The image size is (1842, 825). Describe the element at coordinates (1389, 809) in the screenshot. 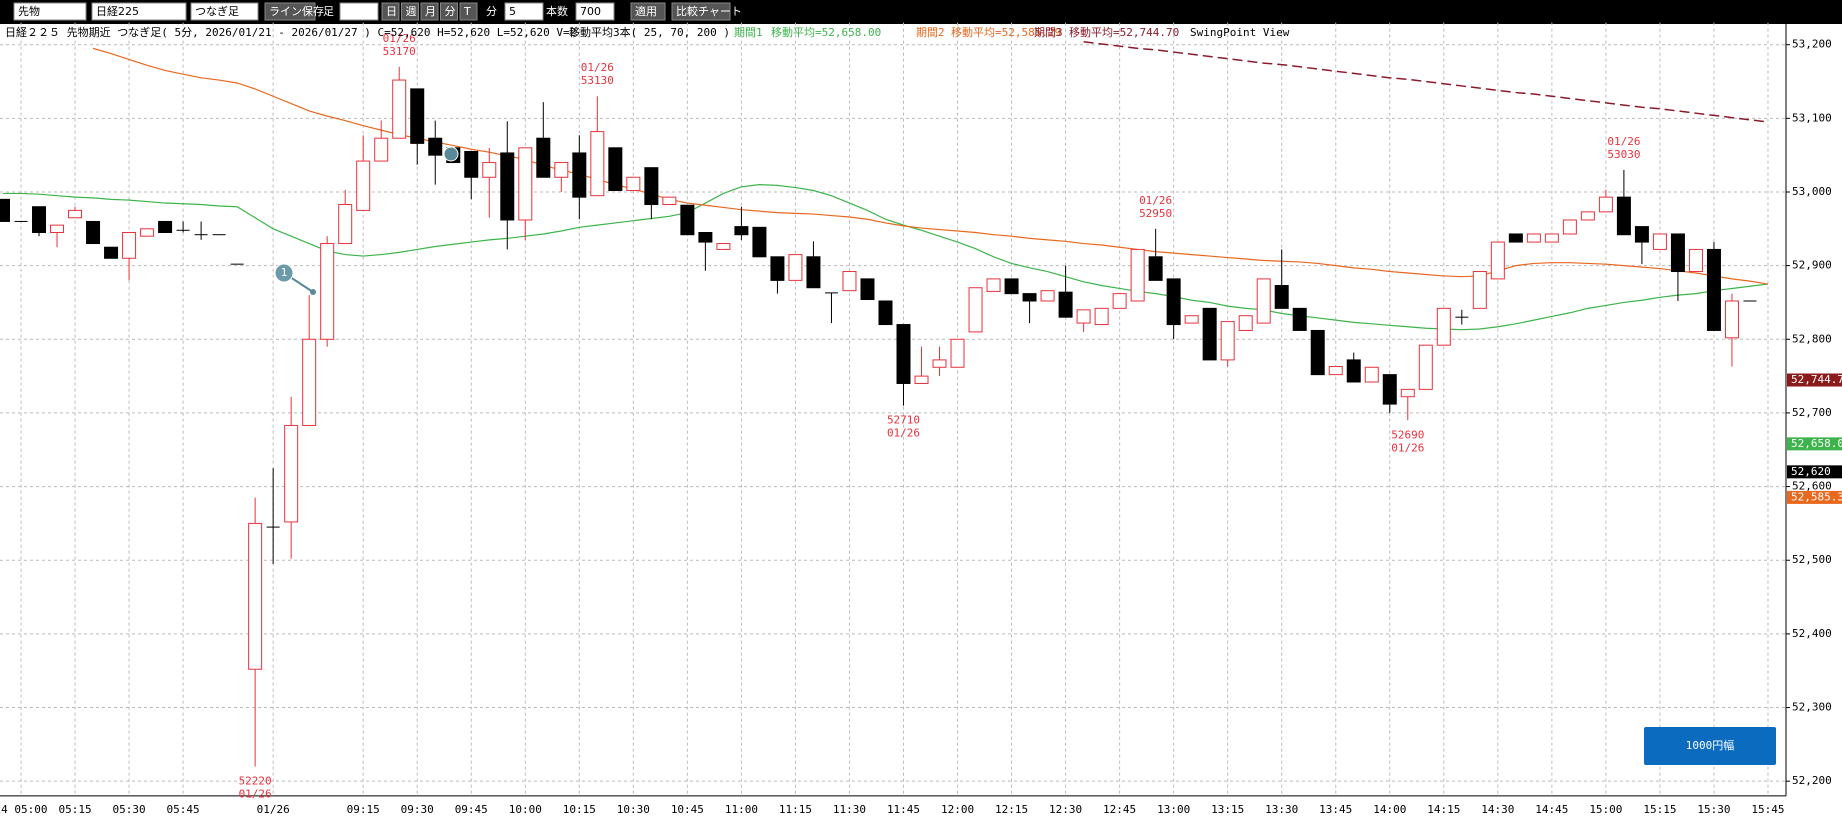

I see `x-tick-label: 14:00` at that location.